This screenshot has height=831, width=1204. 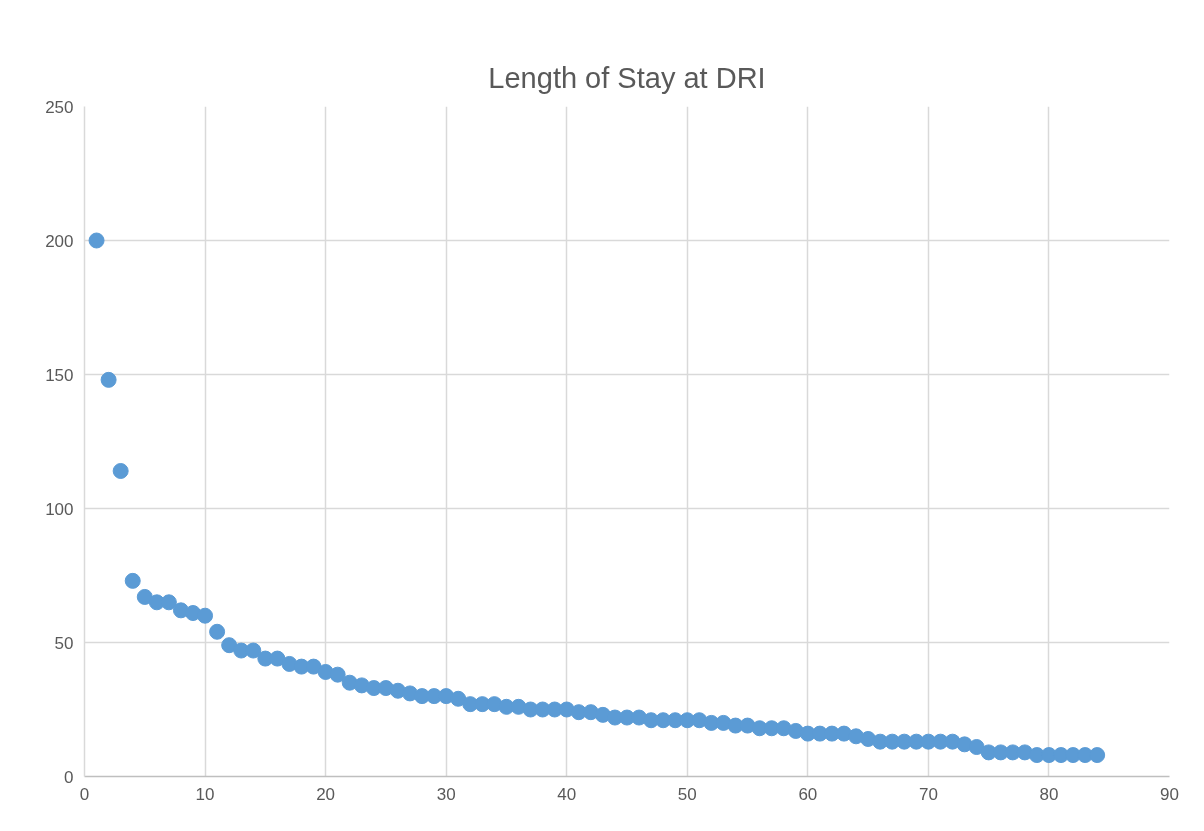 I want to click on chart-title: Length of Stay at DRI, so click(x=627, y=78).